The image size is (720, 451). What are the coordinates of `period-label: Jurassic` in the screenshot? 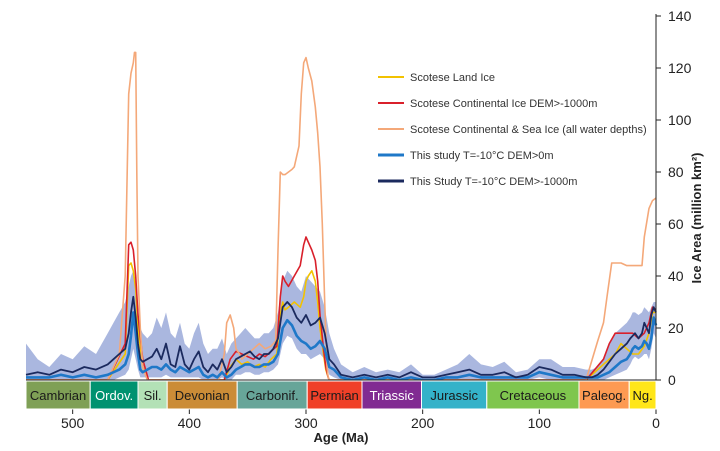 It's located at (454, 395).